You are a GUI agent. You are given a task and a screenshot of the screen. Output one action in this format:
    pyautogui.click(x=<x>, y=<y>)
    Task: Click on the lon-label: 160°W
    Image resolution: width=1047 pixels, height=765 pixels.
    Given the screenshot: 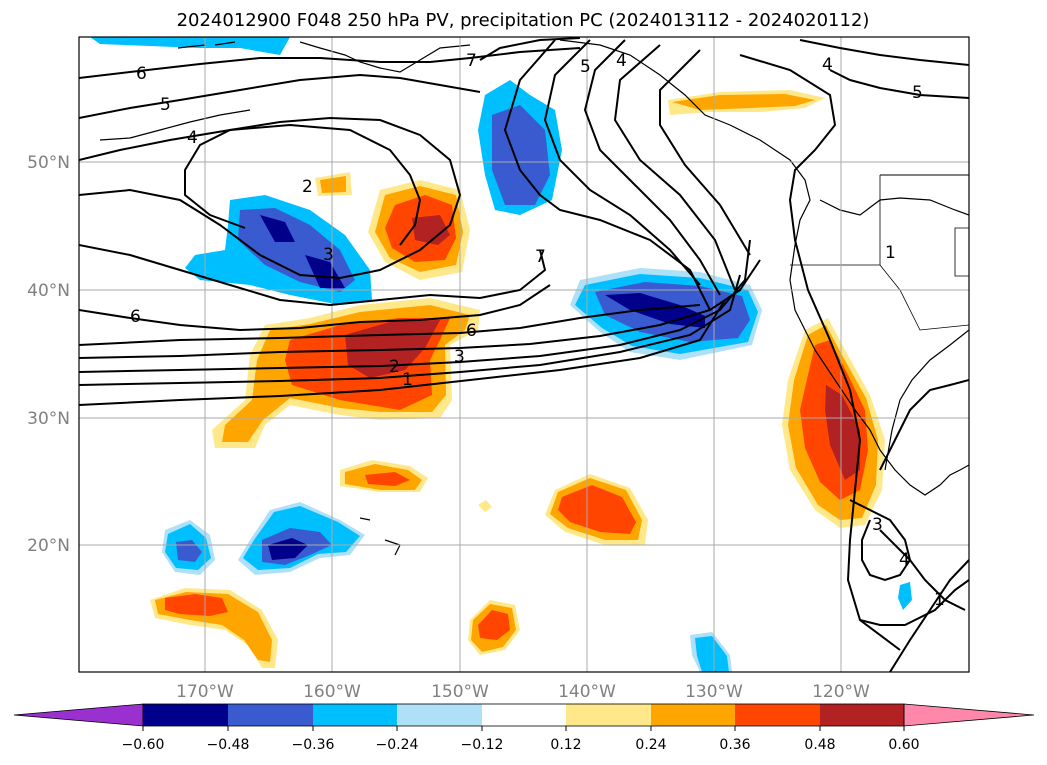 What is the action you would take?
    pyautogui.click(x=332, y=692)
    